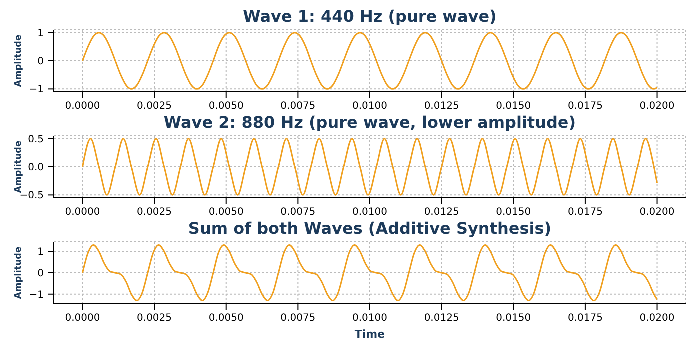 The height and width of the screenshot is (347, 700). Describe the element at coordinates (370, 16) in the screenshot. I see `chart-title: Wave 1: 440 Hz (pure wave)` at that location.